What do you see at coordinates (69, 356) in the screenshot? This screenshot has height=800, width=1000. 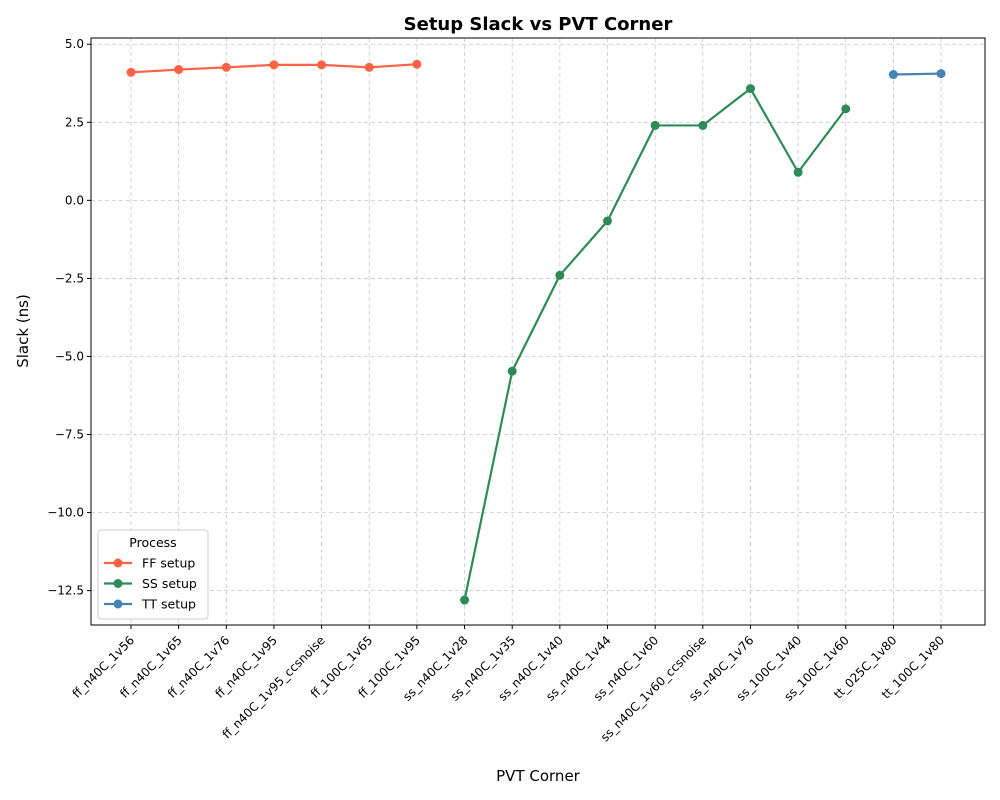 I see `y-tick-label: −5.0` at bounding box center [69, 356].